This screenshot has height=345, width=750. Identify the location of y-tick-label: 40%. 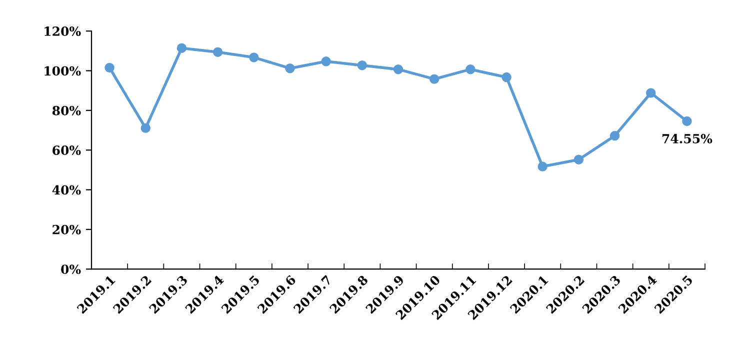
(66, 190).